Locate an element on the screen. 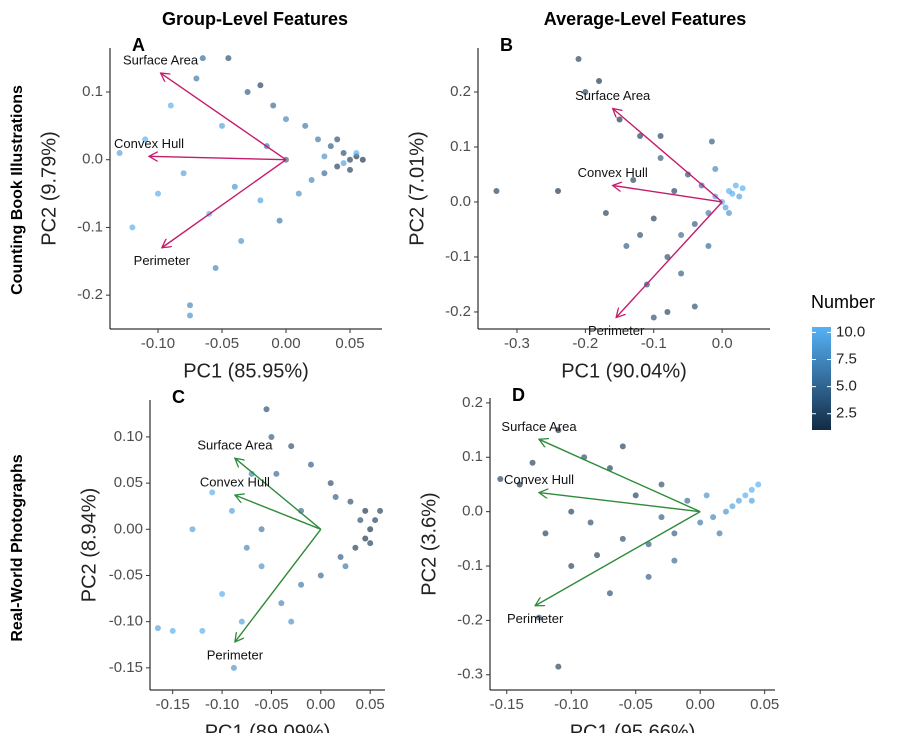 This screenshot has height=738, width=905. x-tick-label: -0.10 is located at coordinates (222, 704).